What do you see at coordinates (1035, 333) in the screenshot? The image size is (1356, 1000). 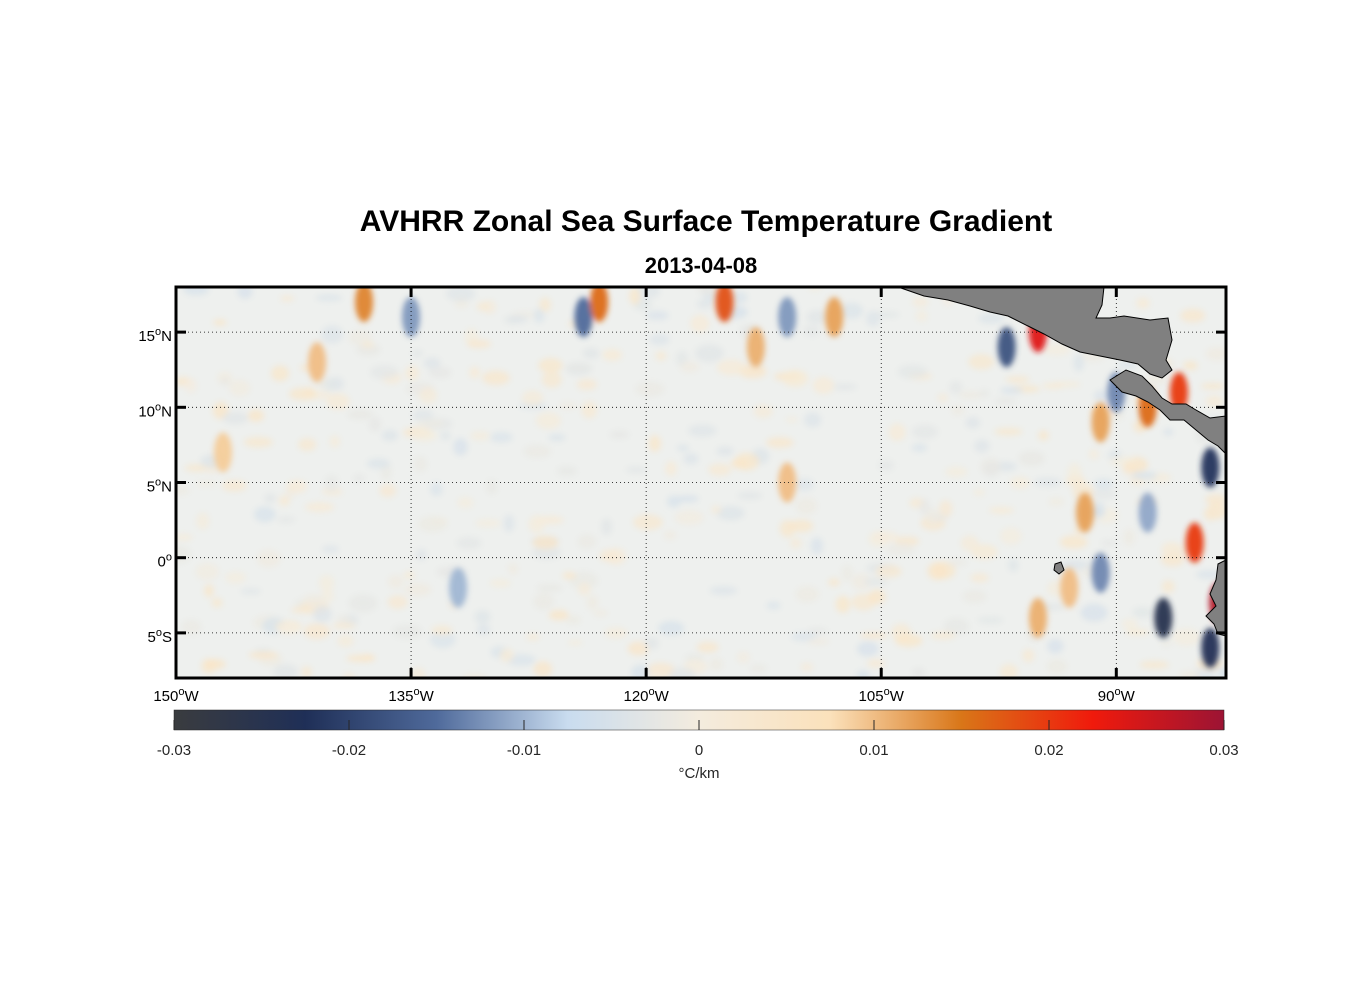 I see `land-mexico` at bounding box center [1035, 333].